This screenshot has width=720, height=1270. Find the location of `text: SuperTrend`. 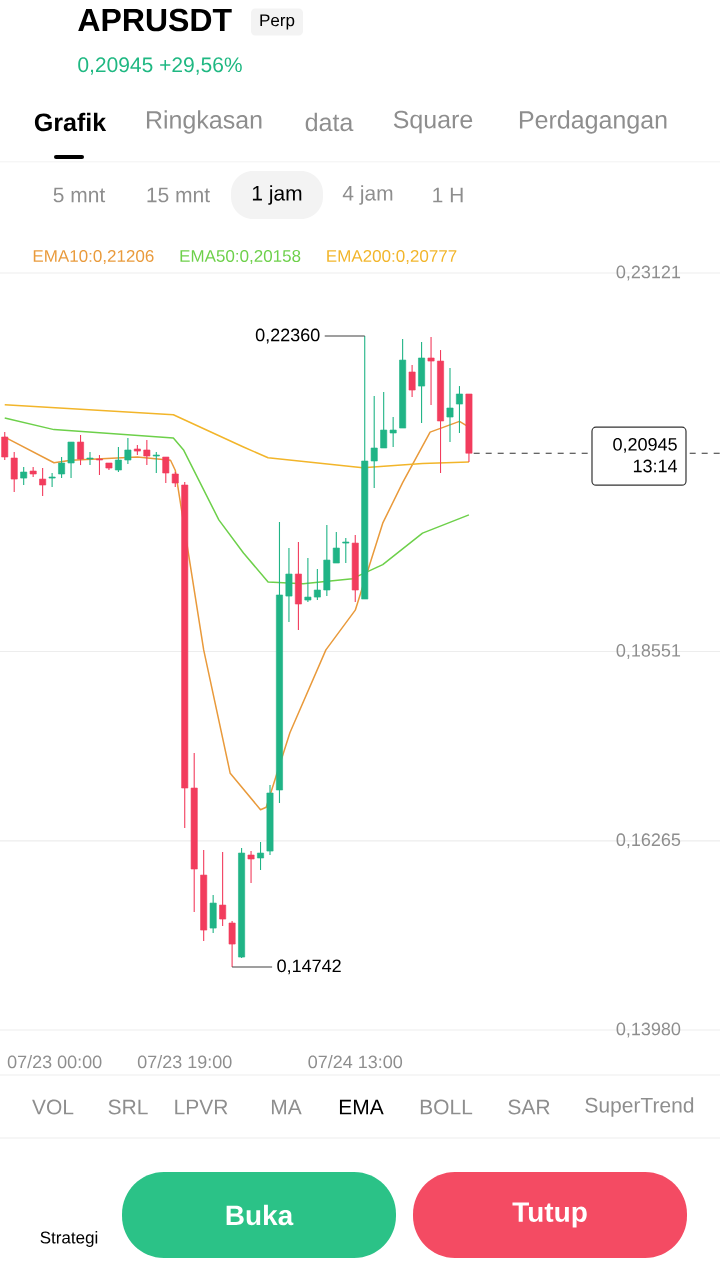

text: SuperTrend is located at coordinates (639, 1107).